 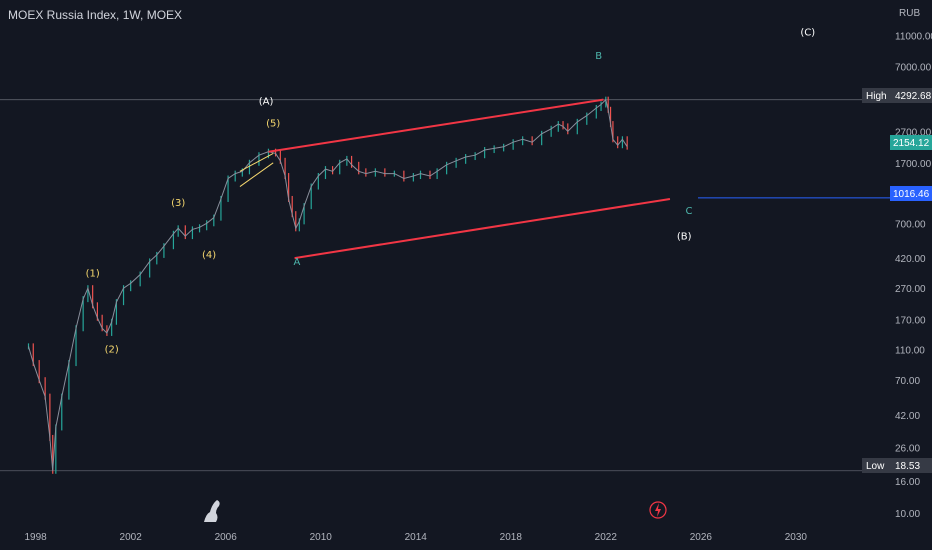 I want to click on last-price-value: 2154.12, so click(x=911, y=143).